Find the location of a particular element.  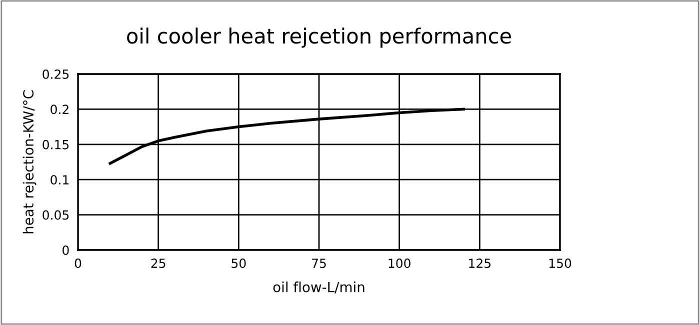

x-tick-label: 25 is located at coordinates (158, 263).